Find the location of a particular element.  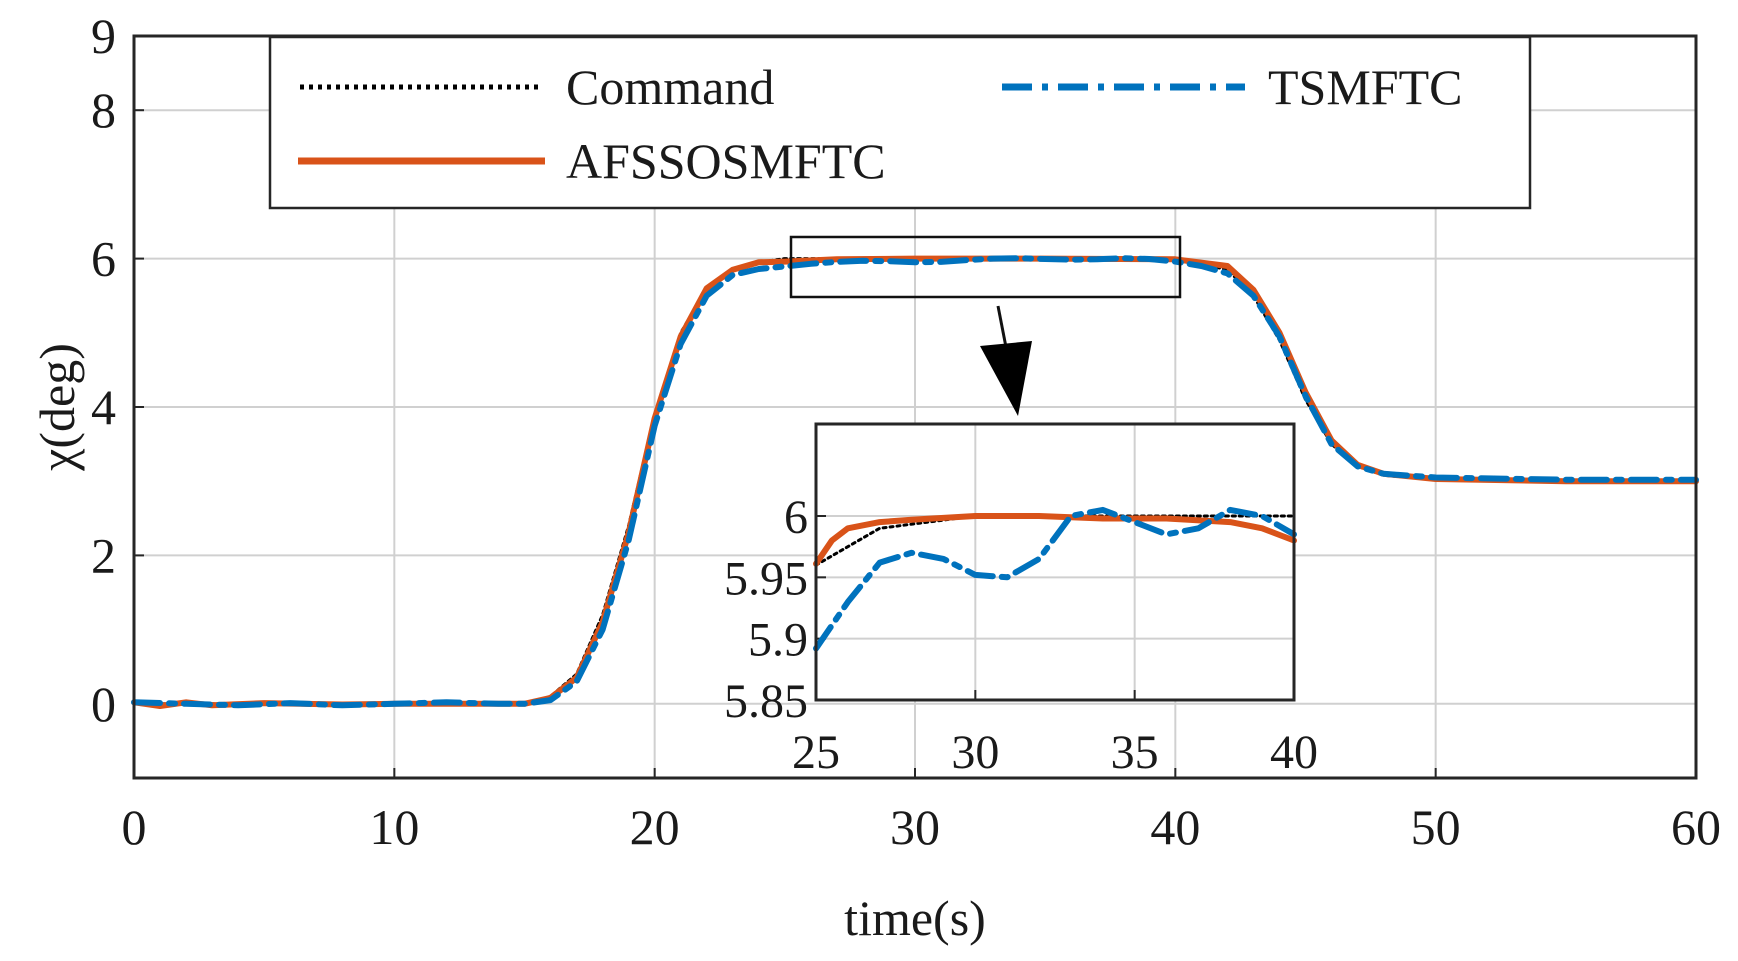

y-axis-label: χ(deg) is located at coordinates (57, 407).